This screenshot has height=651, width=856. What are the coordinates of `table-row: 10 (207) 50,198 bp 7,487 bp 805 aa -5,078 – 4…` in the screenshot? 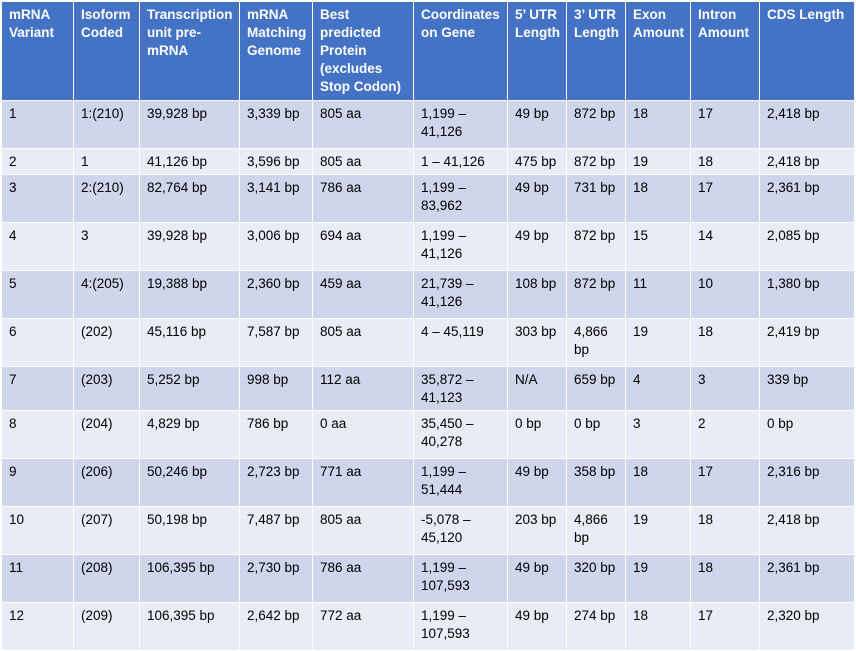 It's located at (428, 530).